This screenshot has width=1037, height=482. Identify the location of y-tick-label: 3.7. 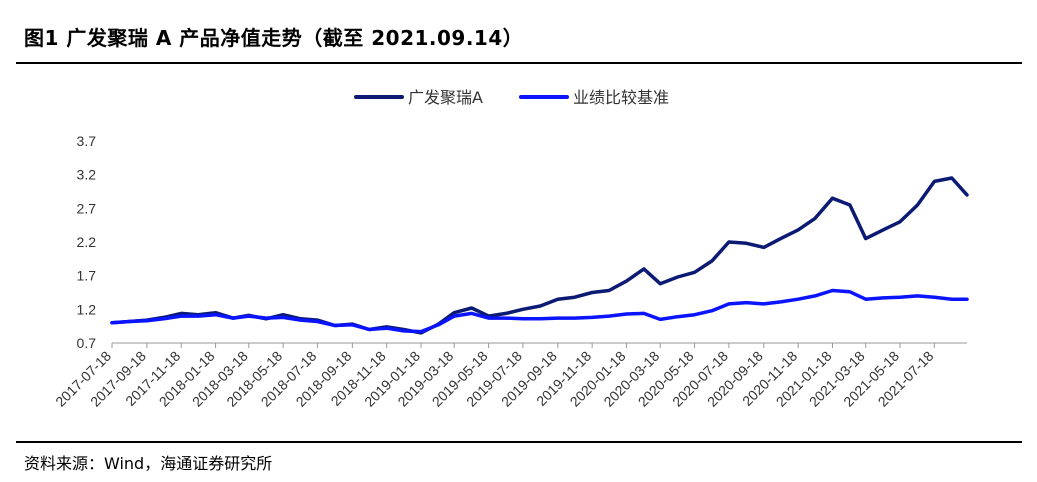
(87, 141).